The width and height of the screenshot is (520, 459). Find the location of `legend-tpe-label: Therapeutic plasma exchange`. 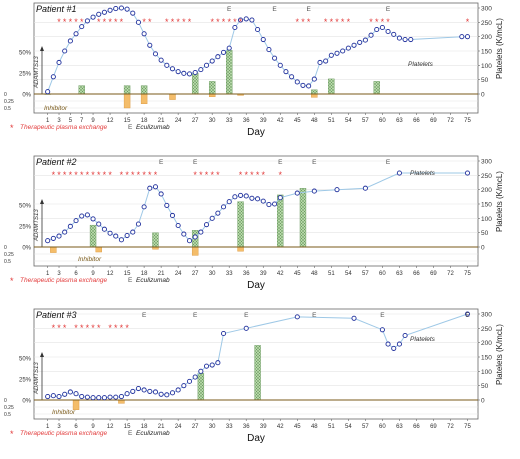

legend-tpe-label: Therapeutic plasma exchange is located at coordinates (63, 280).